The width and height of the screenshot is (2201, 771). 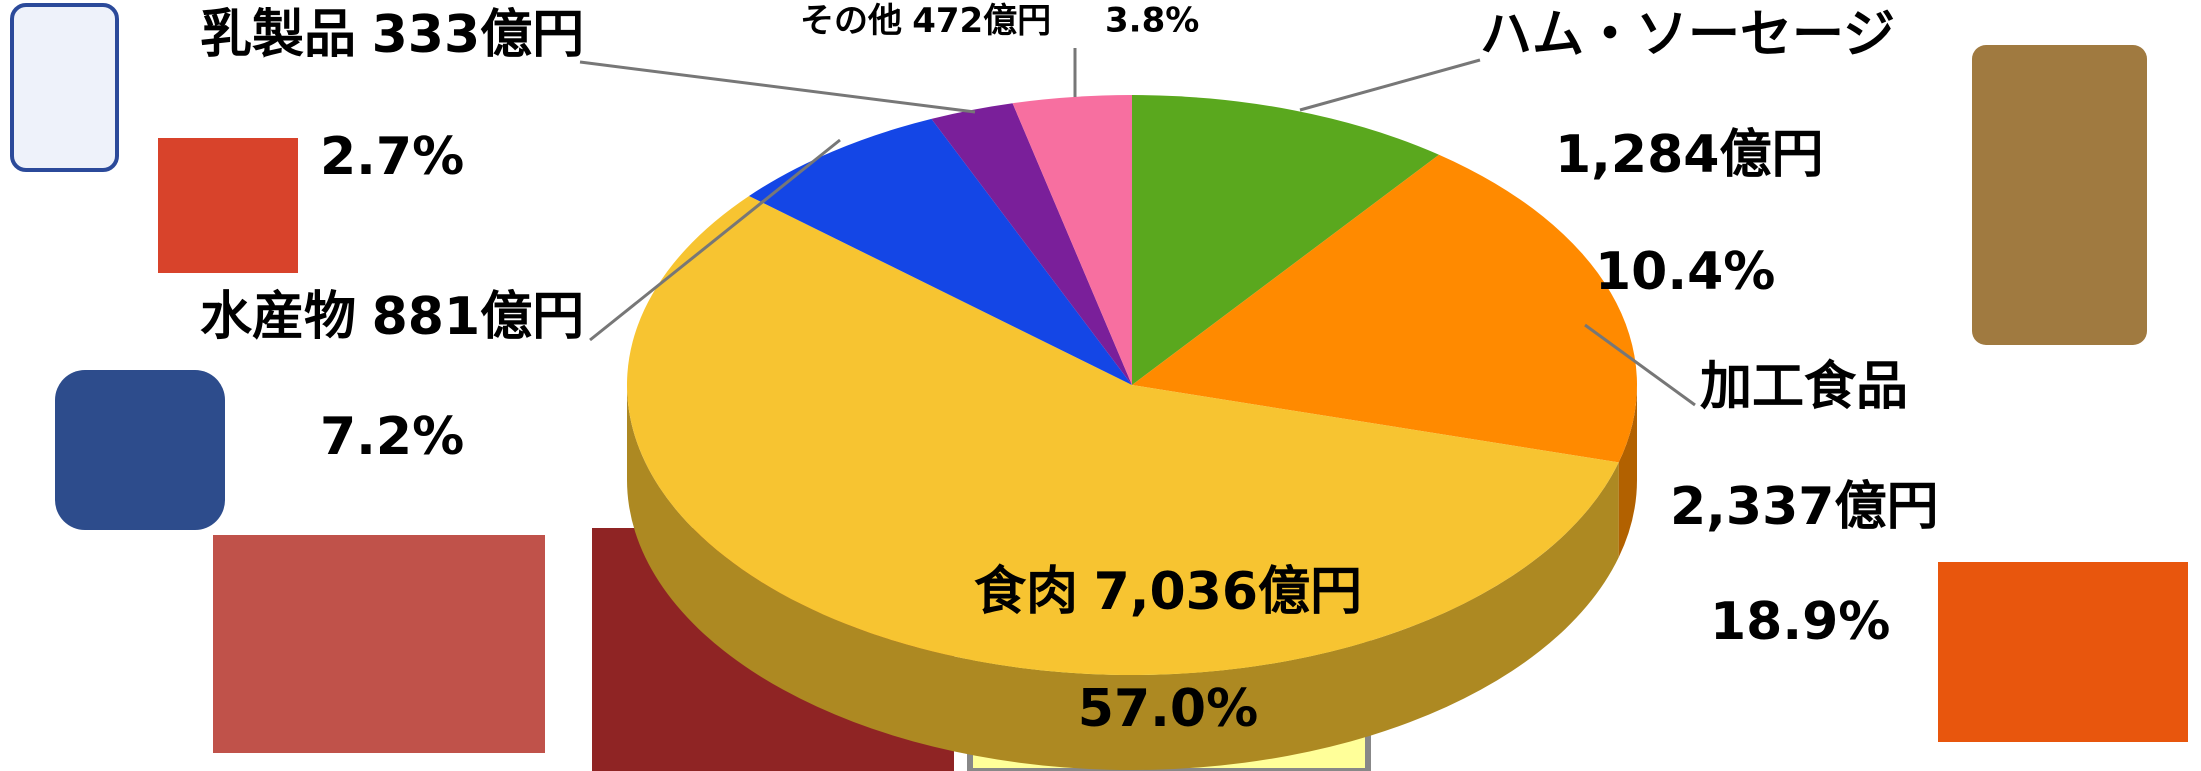 I want to click on category-label: 乳製品 333億円, so click(x=392, y=35).